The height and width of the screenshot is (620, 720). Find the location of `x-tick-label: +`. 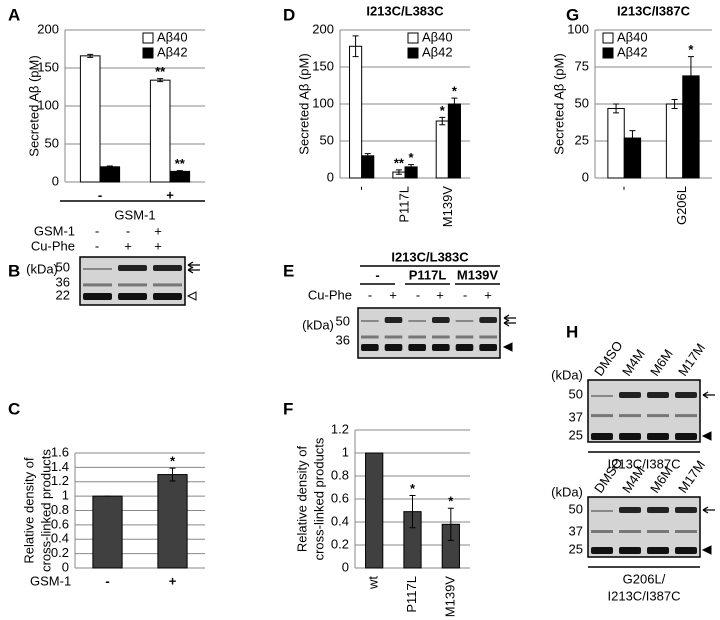

x-tick-label: + is located at coordinates (173, 580).